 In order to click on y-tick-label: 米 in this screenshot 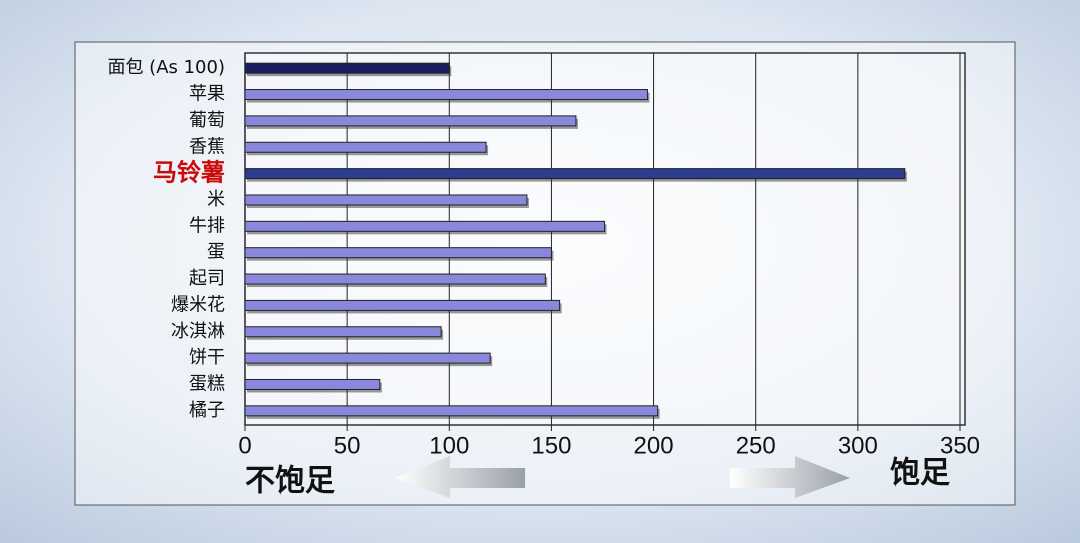, I will do `click(216, 199)`.